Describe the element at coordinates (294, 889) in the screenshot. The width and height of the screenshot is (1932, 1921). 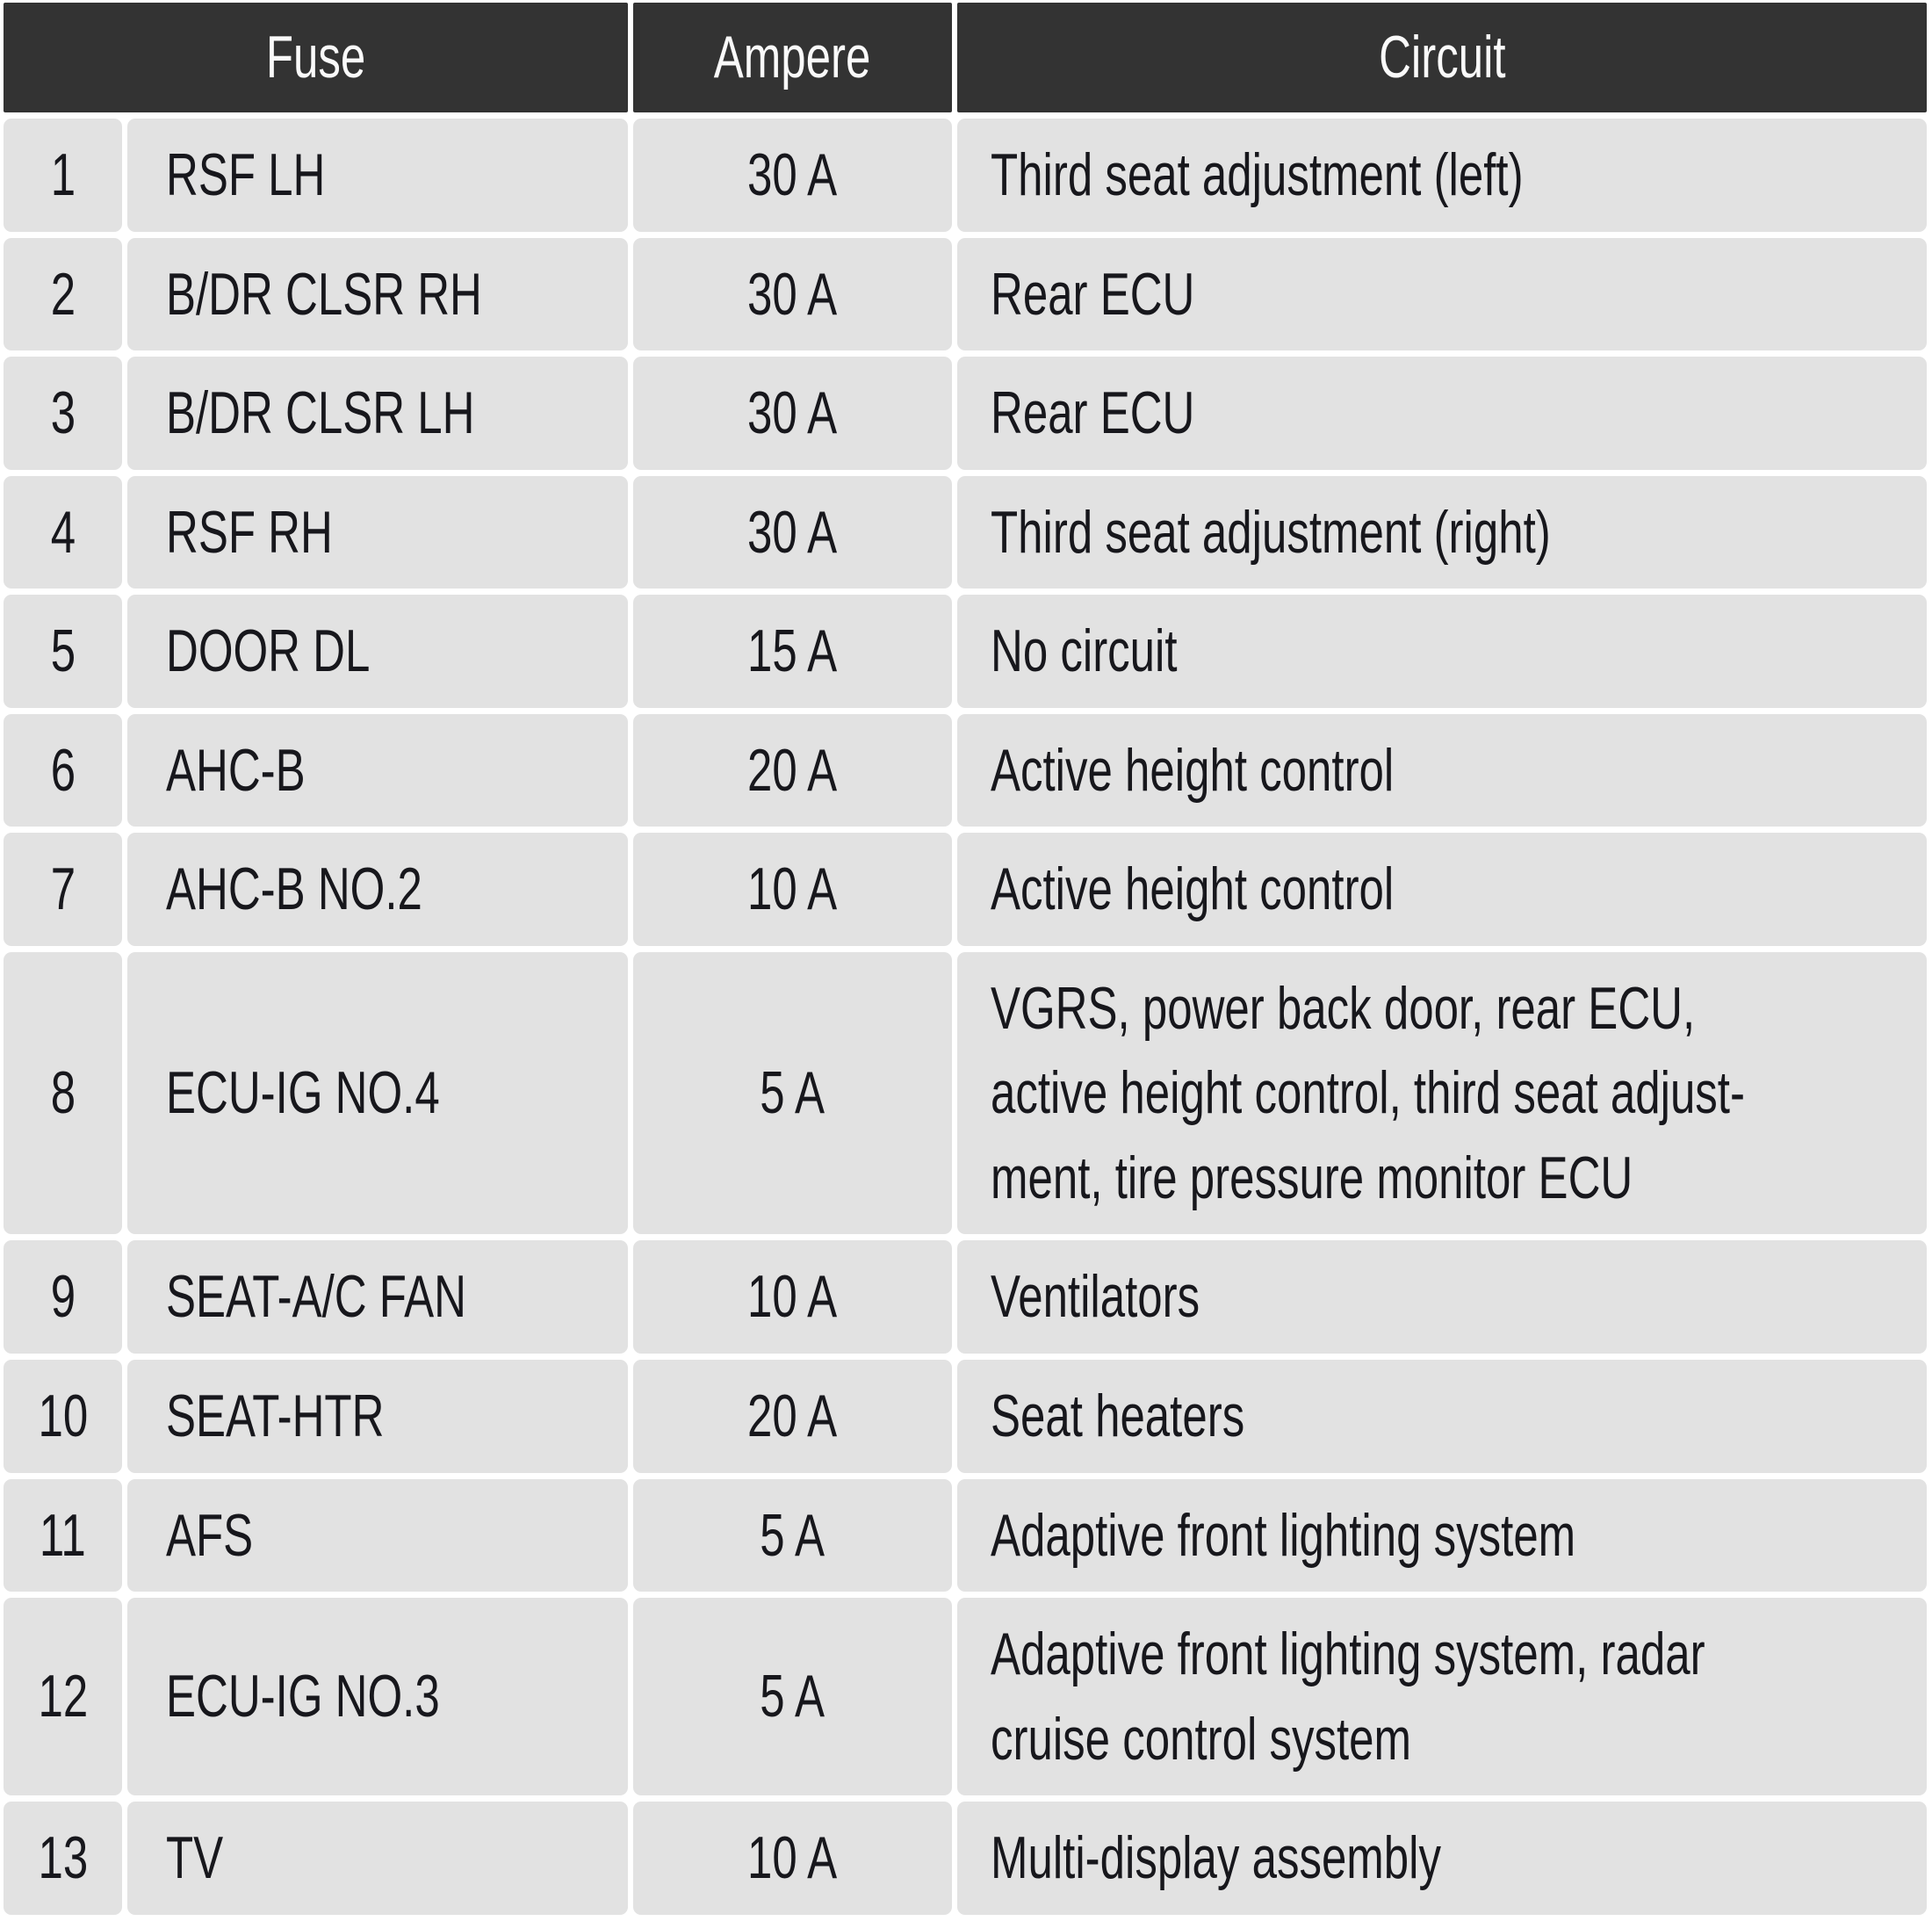
I see `fuse-name: AHC-B NO.2` at that location.